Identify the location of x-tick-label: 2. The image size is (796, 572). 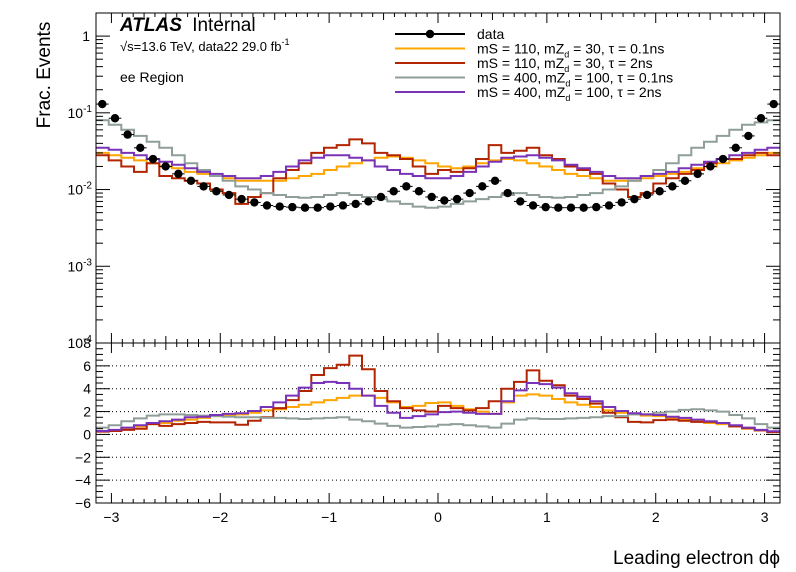
(656, 517).